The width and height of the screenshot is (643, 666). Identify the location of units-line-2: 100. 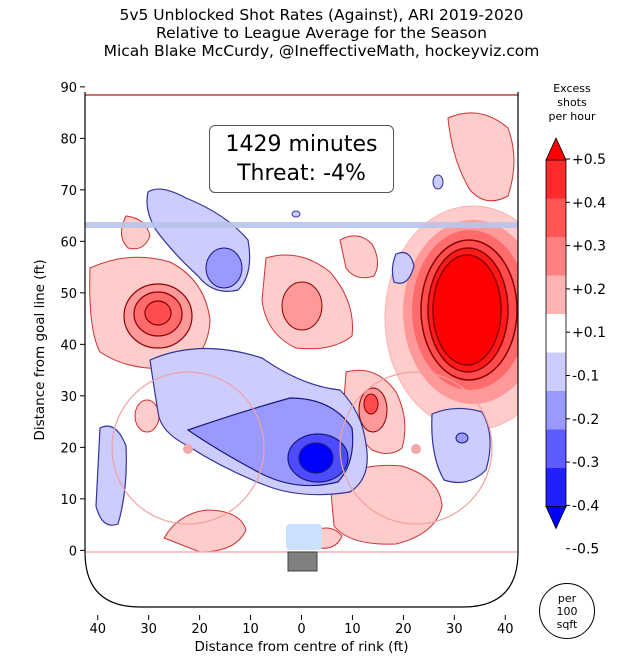
(567, 611).